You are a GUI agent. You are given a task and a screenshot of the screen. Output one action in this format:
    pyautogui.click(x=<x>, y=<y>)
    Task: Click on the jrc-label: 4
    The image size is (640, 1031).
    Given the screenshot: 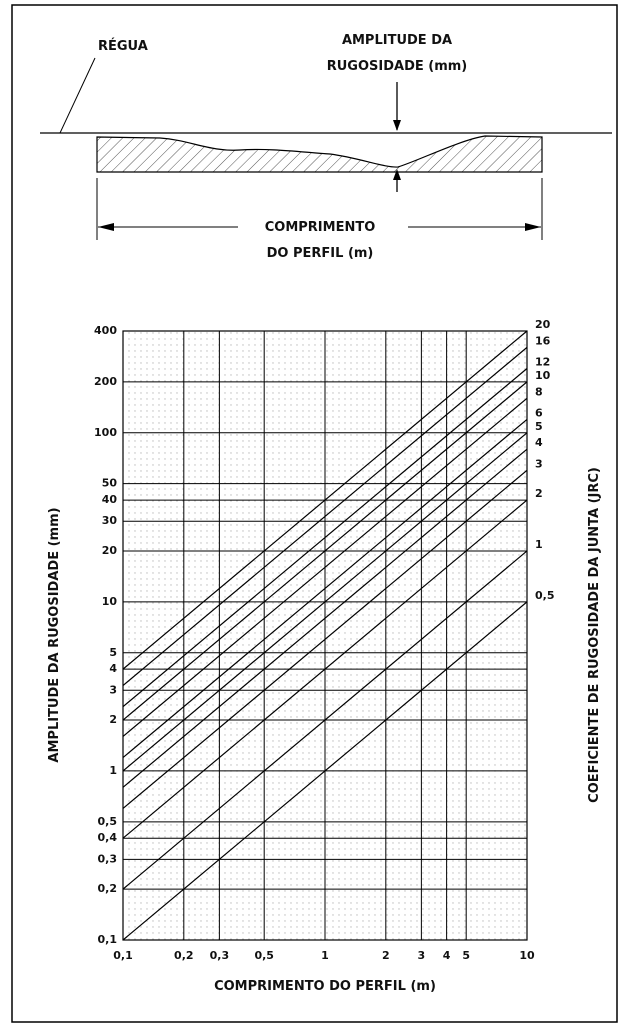 What is the action you would take?
    pyautogui.click(x=539, y=442)
    